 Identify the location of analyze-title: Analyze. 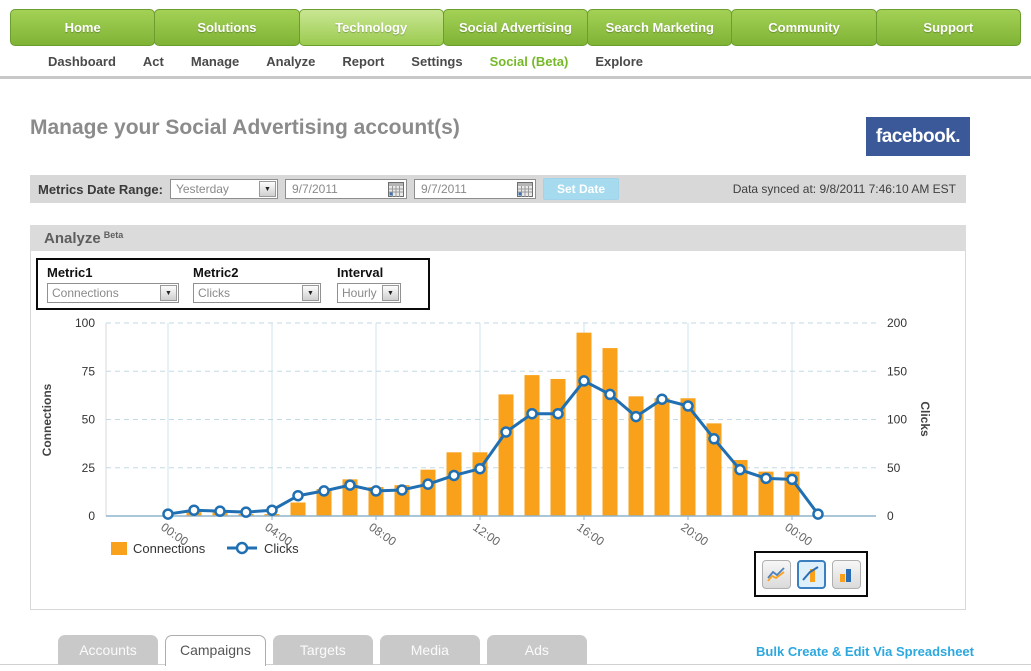
(72, 238).